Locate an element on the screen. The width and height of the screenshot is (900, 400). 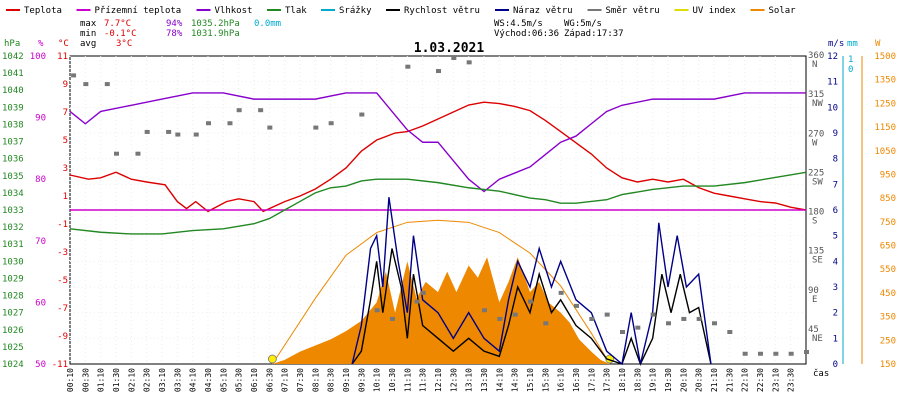
hpa-tick-17: 1025 is located at coordinates (13, 348).